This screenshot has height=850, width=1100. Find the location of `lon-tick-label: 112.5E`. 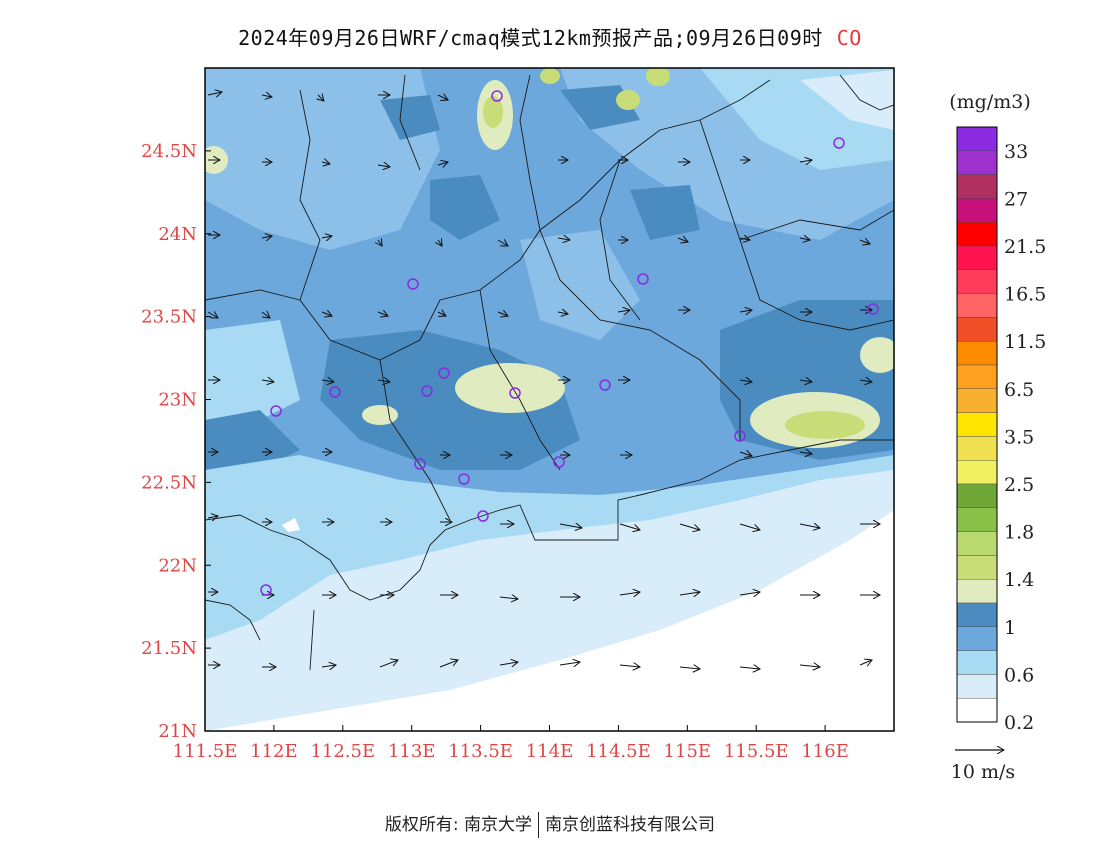

lon-tick-label: 112.5E is located at coordinates (342, 751).